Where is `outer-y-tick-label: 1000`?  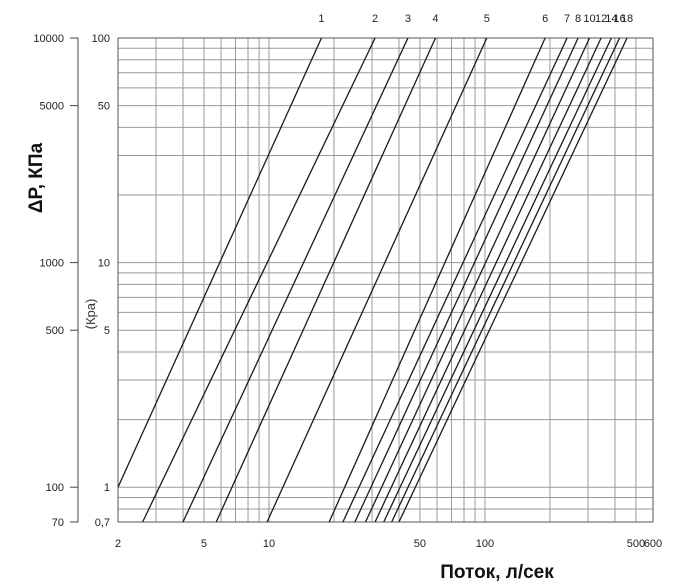
outer-y-tick-label: 1000 is located at coordinates (52, 264).